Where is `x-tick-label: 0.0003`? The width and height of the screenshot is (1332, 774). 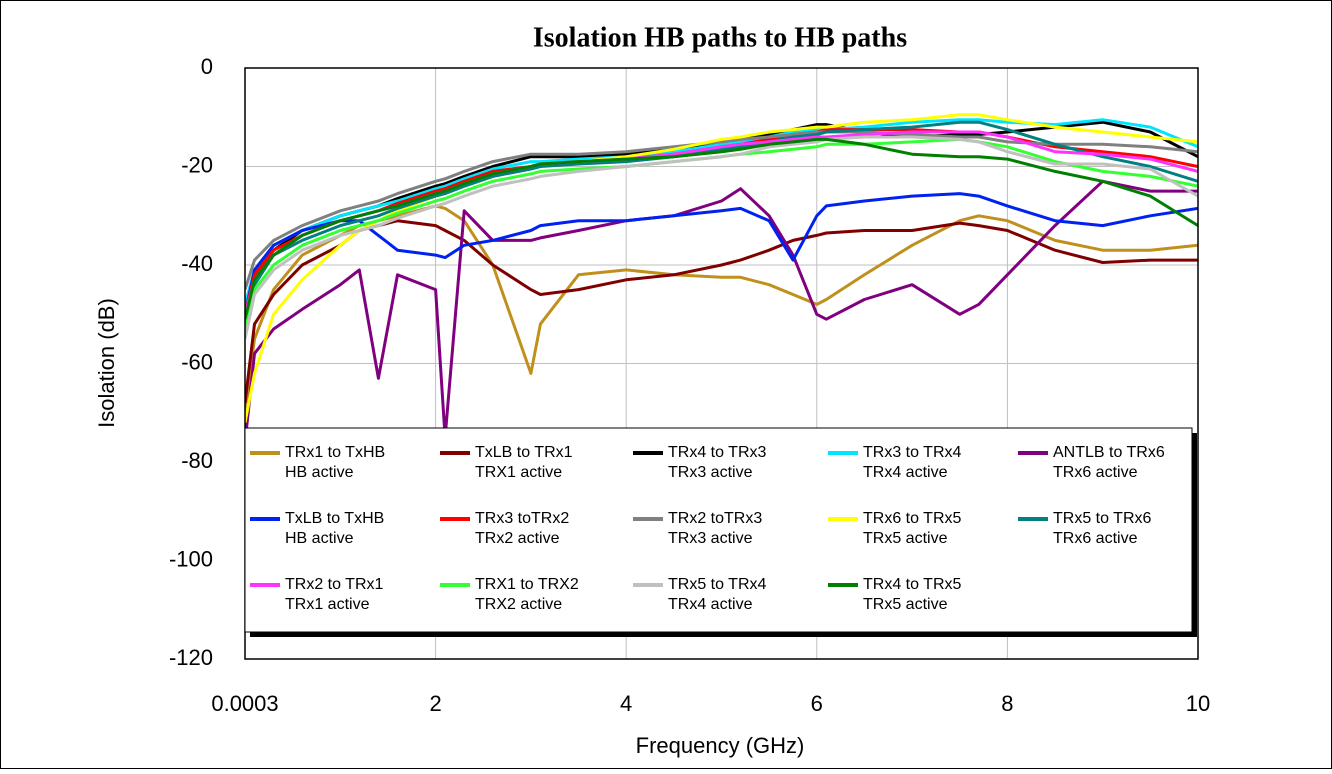 x-tick-label: 0.0003 is located at coordinates (244, 703).